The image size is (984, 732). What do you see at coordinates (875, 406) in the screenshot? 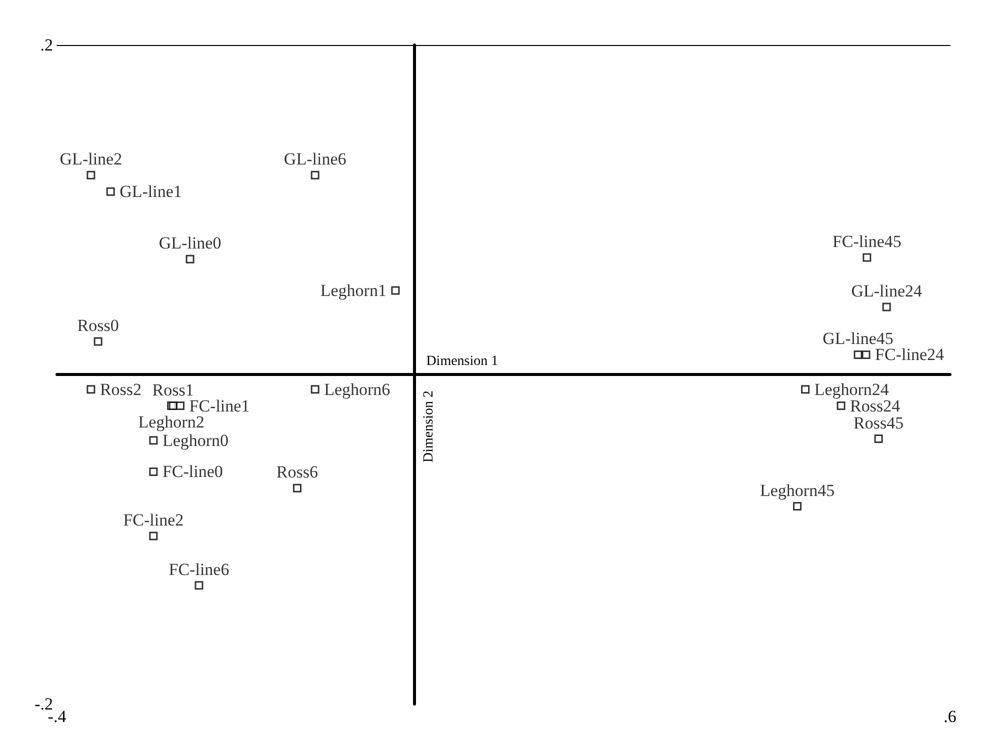
I see `series-label: Ross24` at bounding box center [875, 406].